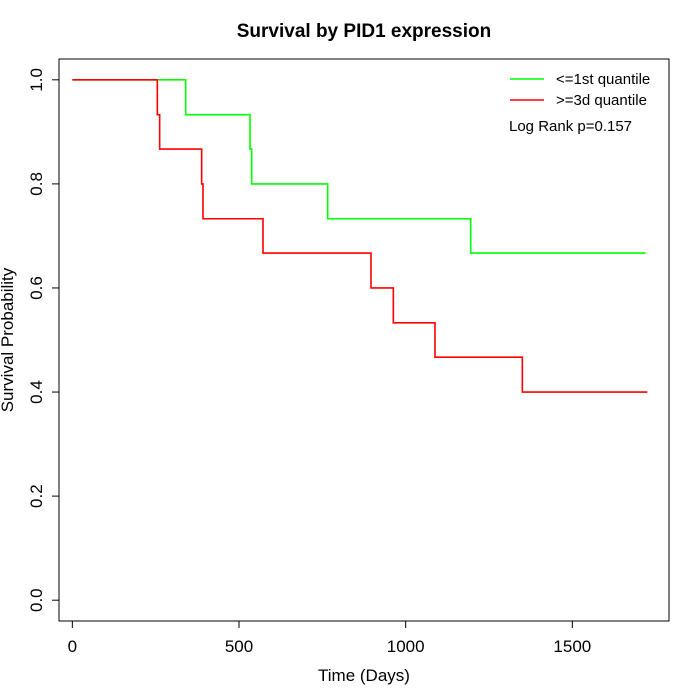  I want to click on x-tick-label: 500, so click(239, 646).